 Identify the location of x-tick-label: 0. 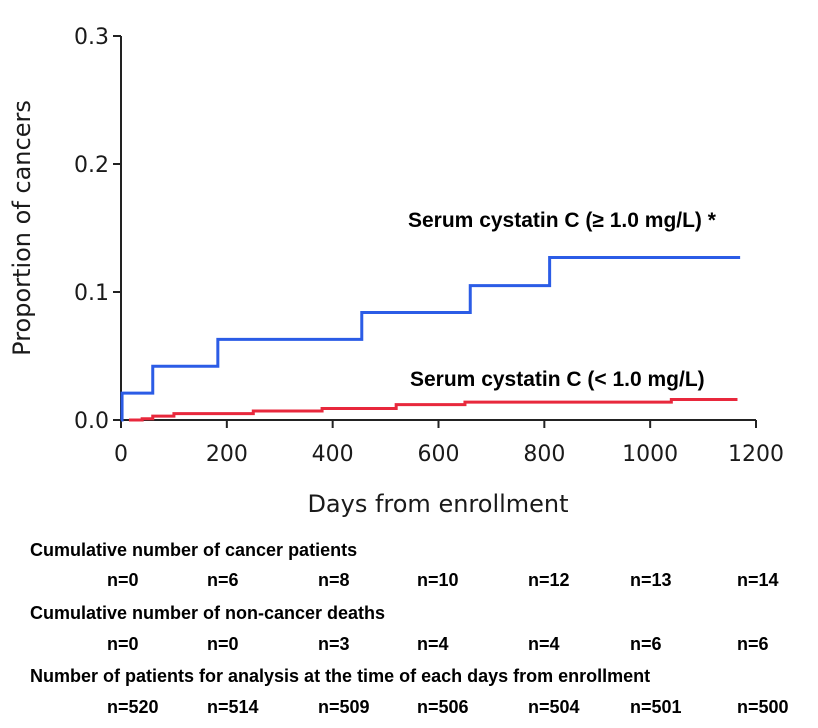
(121, 454).